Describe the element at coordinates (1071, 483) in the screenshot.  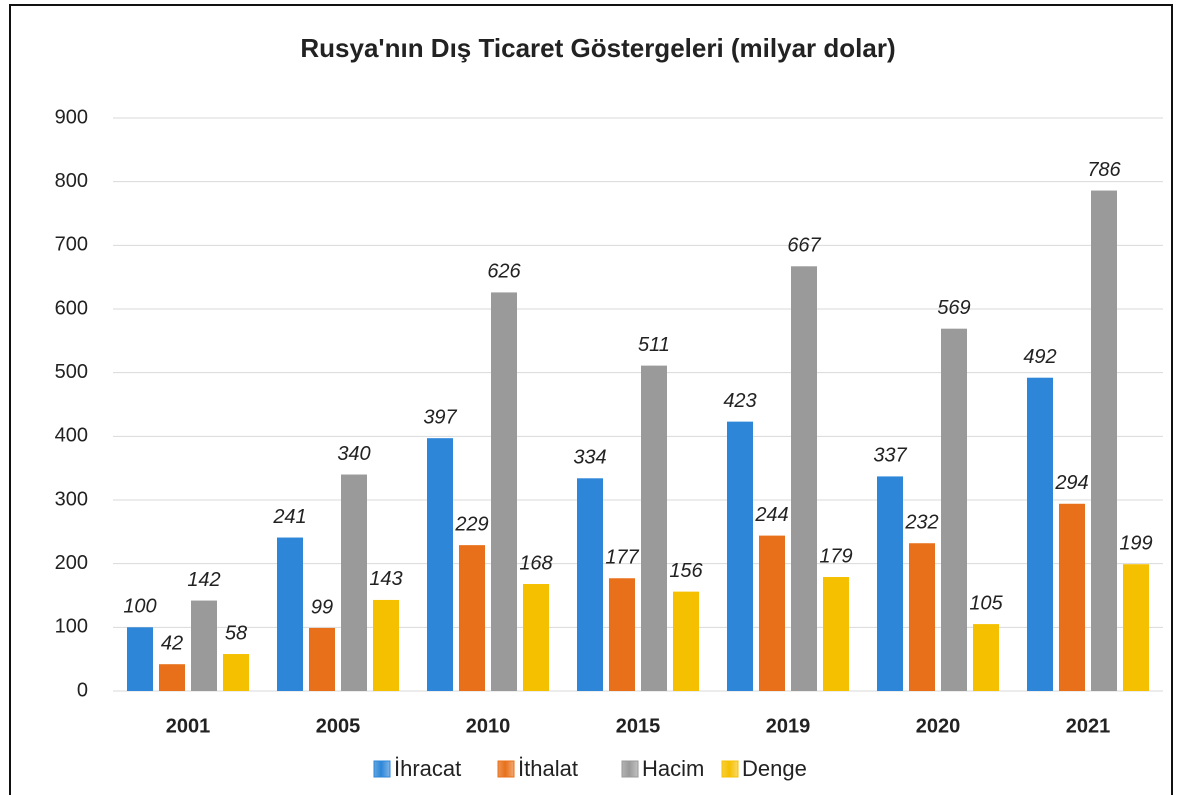
I see `data-label: 294` at that location.